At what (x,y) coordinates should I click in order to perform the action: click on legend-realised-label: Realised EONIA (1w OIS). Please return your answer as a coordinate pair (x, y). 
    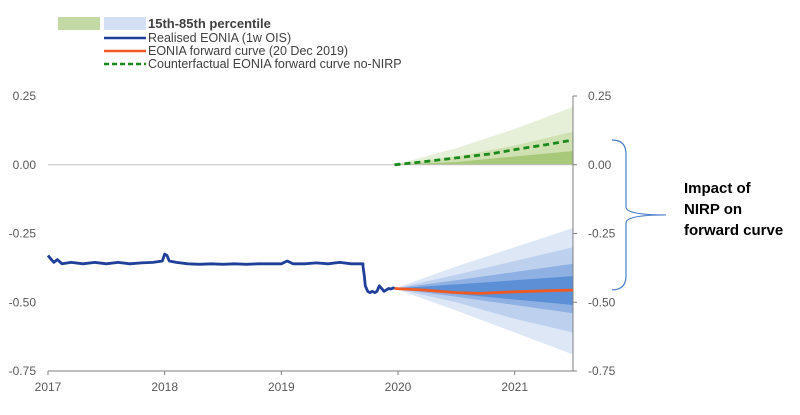
    Looking at the image, I should click on (219, 38).